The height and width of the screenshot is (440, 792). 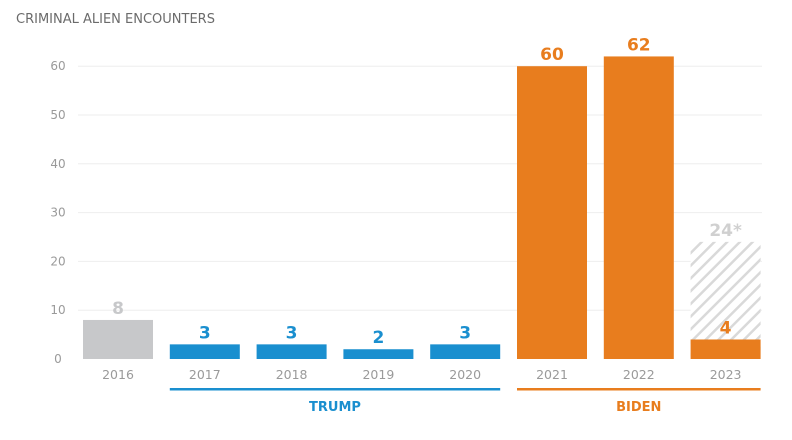 What do you see at coordinates (552, 55) in the screenshot?
I see `value-label: 60` at bounding box center [552, 55].